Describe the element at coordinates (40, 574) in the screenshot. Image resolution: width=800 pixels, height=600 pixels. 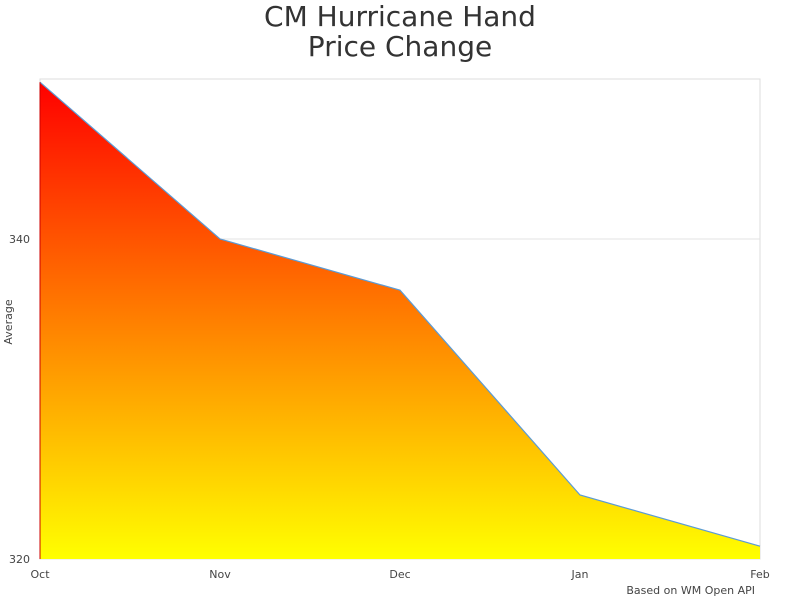
I see `x-tick-label: Oct` at that location.